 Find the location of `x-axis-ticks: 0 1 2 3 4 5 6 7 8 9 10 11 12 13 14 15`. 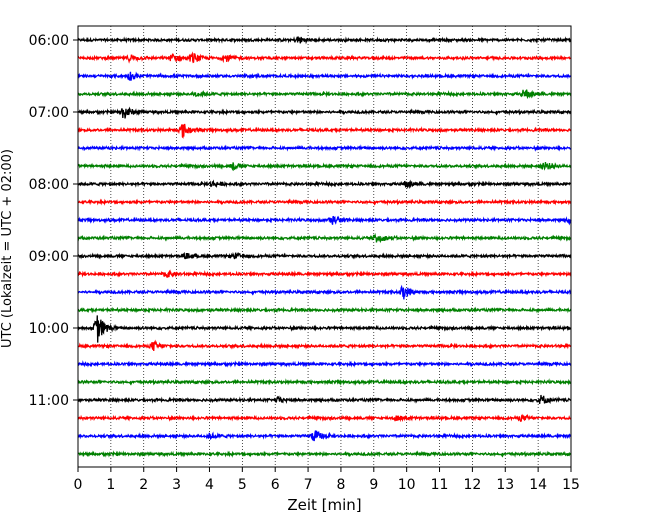

x-axis-ticks: 0 1 2 3 4 5 6 7 8 9 10 11 12 13 14 15 is located at coordinates (327, 480).